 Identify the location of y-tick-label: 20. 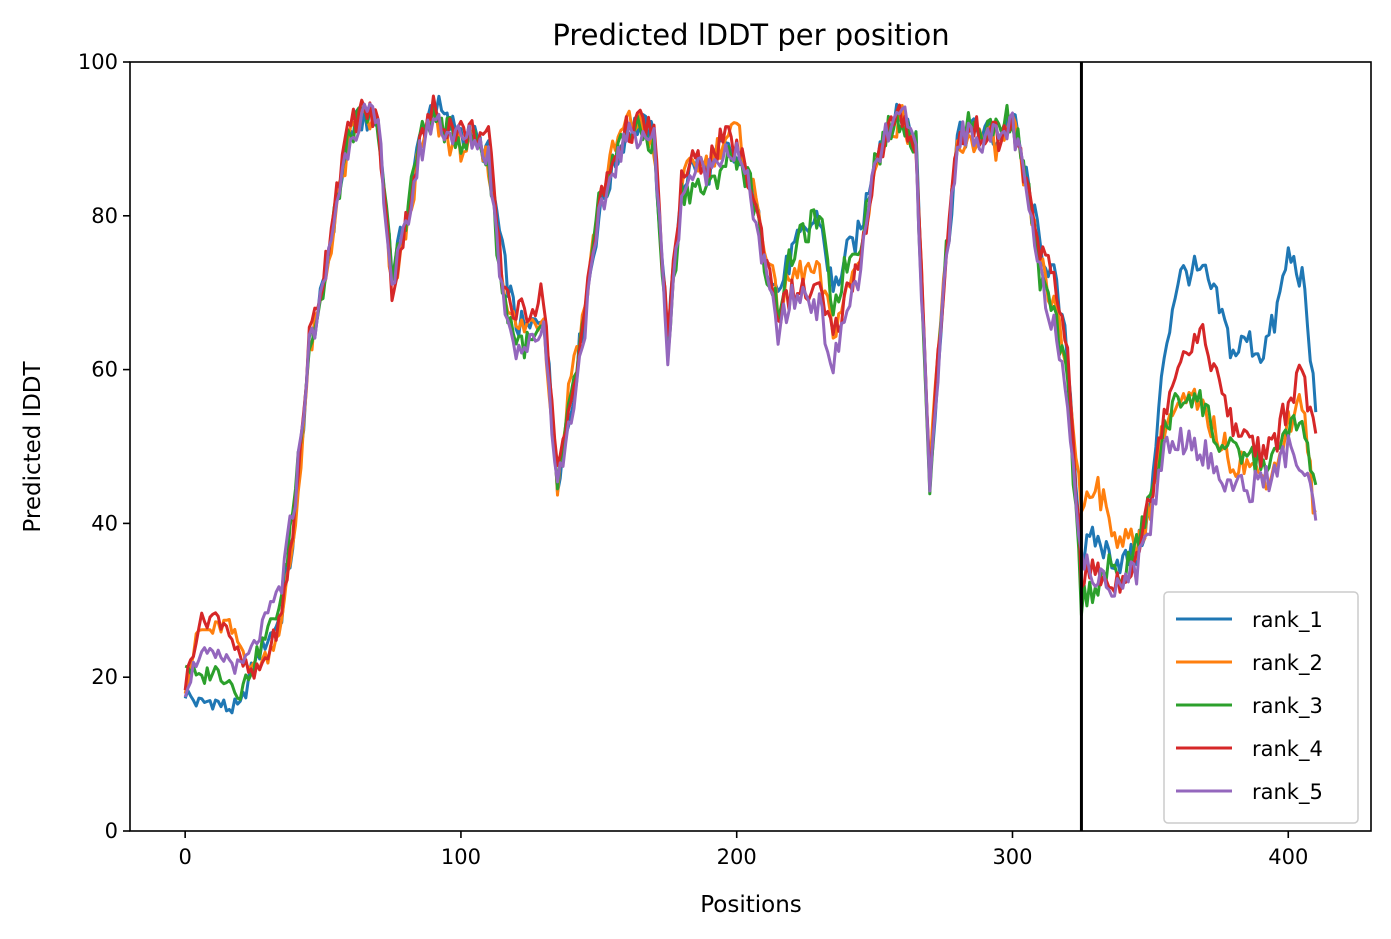
(104, 677).